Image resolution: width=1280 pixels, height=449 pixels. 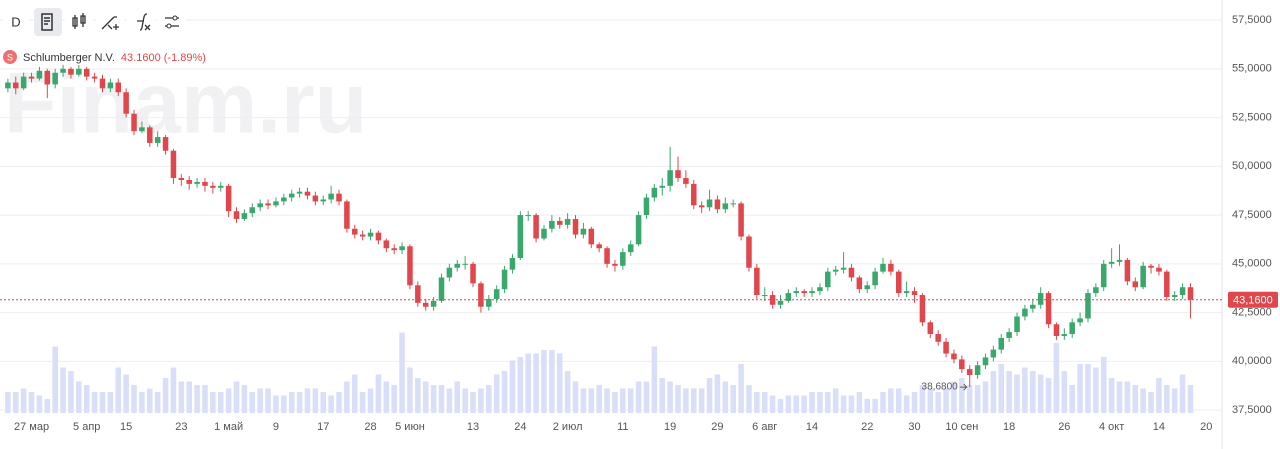 I want to click on chart-type-button, so click(x=48, y=22).